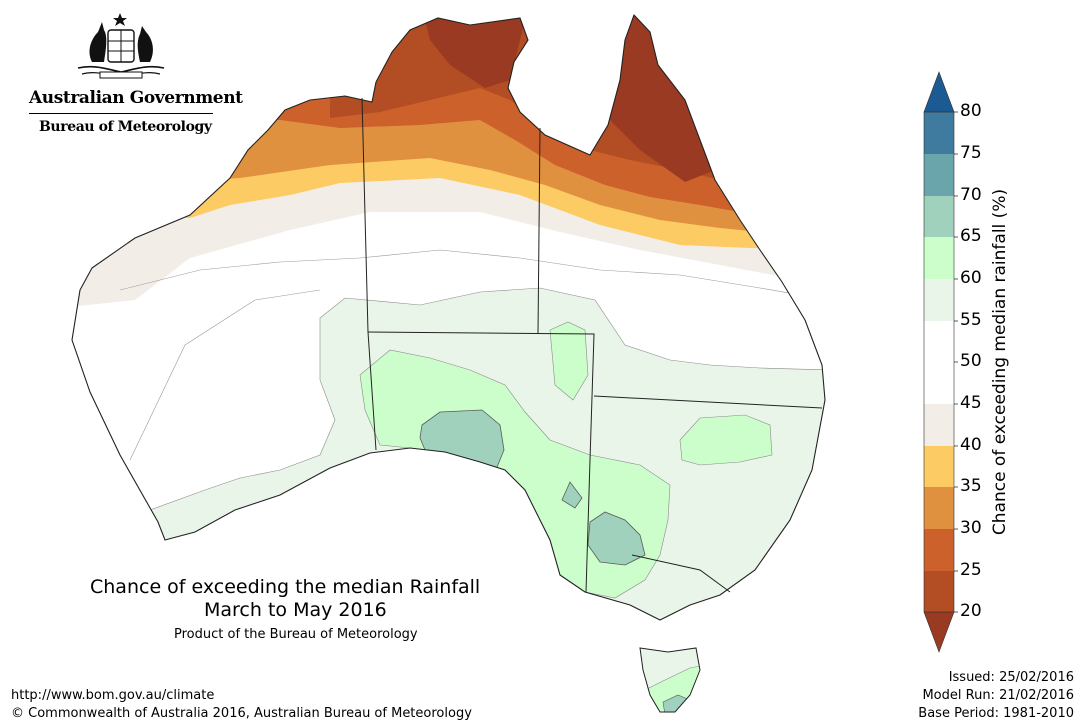 The height and width of the screenshot is (726, 1085). What do you see at coordinates (971, 486) in the screenshot?
I see `legend-tick-label: 35` at bounding box center [971, 486].